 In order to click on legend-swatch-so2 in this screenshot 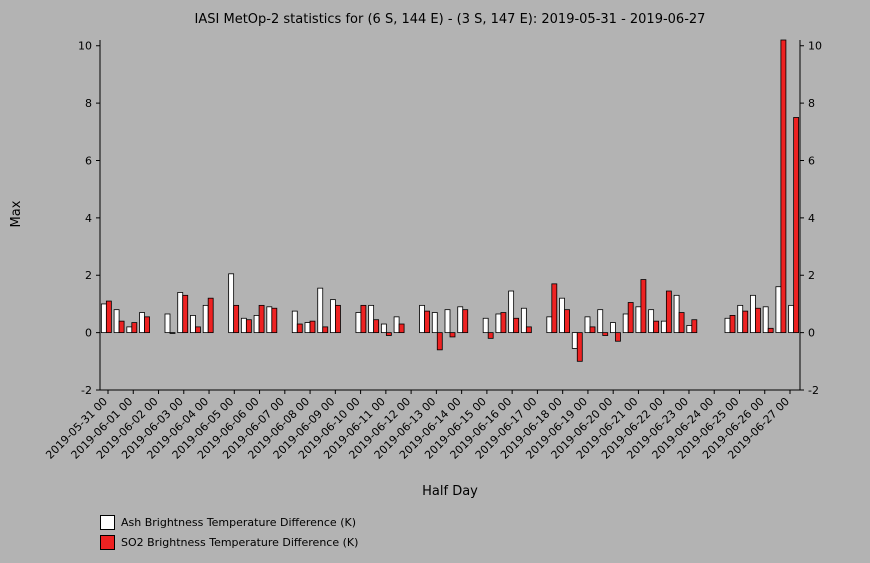, I will do `click(107, 542)`.